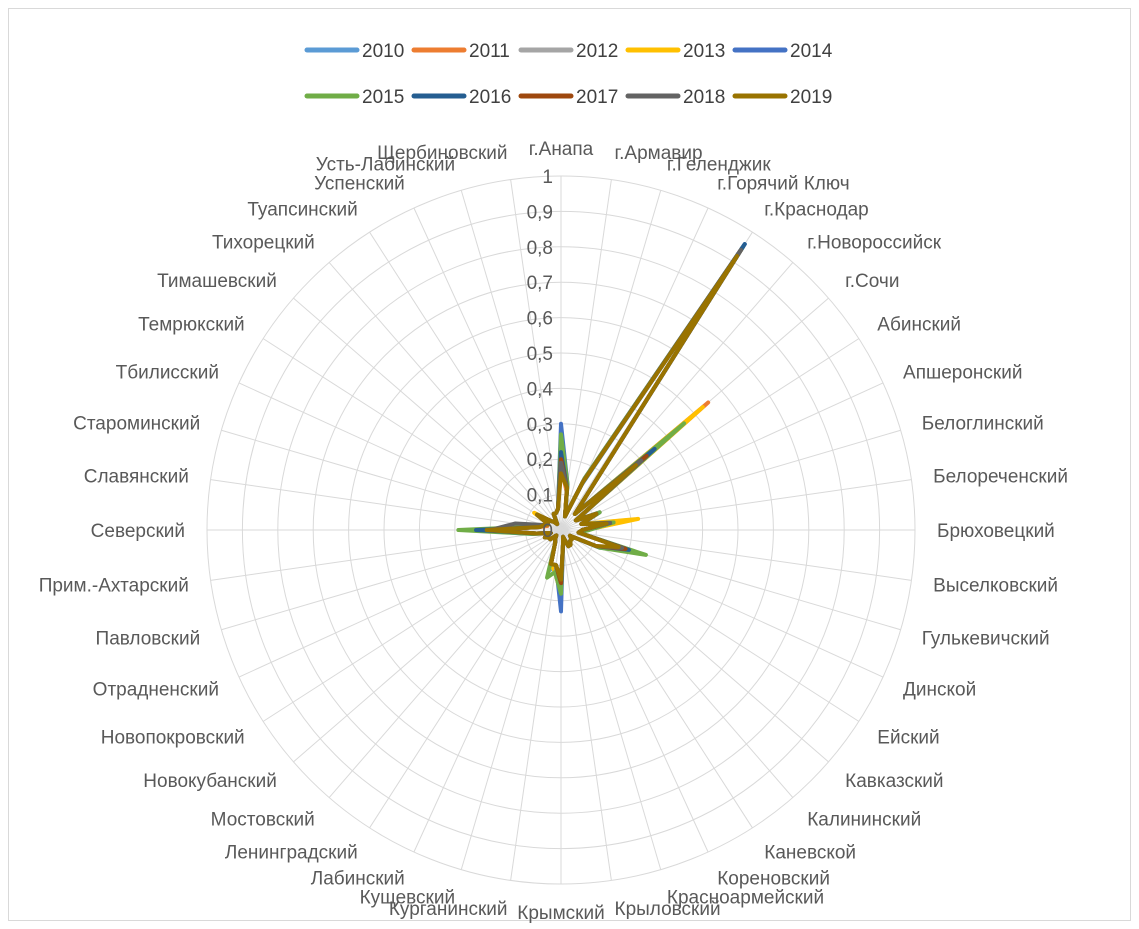 The height and width of the screenshot is (929, 1139). I want to click on category-label: Староминский, so click(136, 423).